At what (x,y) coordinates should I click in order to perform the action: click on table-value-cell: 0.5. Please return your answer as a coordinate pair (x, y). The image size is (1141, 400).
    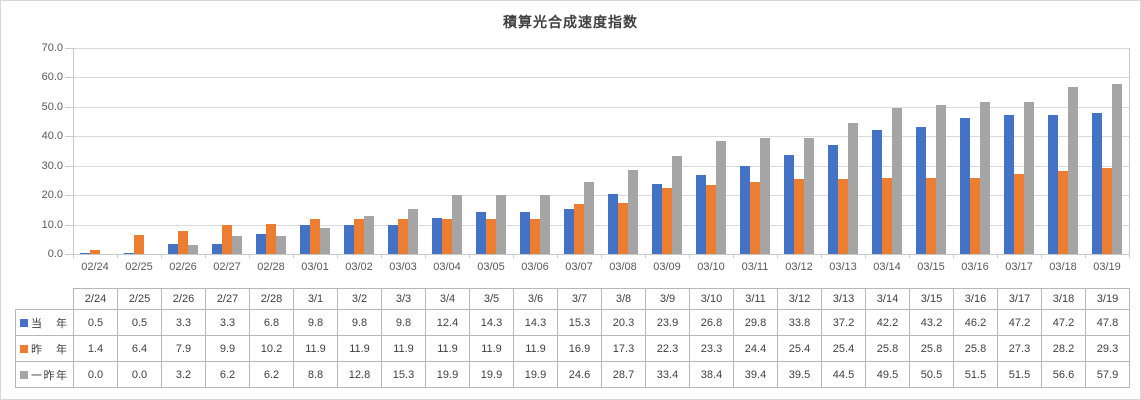
    Looking at the image, I should click on (139, 322).